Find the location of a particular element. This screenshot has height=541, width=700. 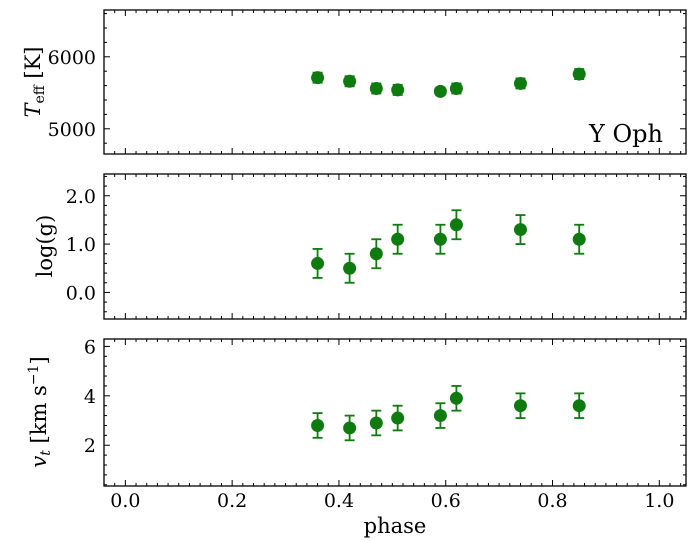

y-tick-label: 2.0 is located at coordinates (81, 197).